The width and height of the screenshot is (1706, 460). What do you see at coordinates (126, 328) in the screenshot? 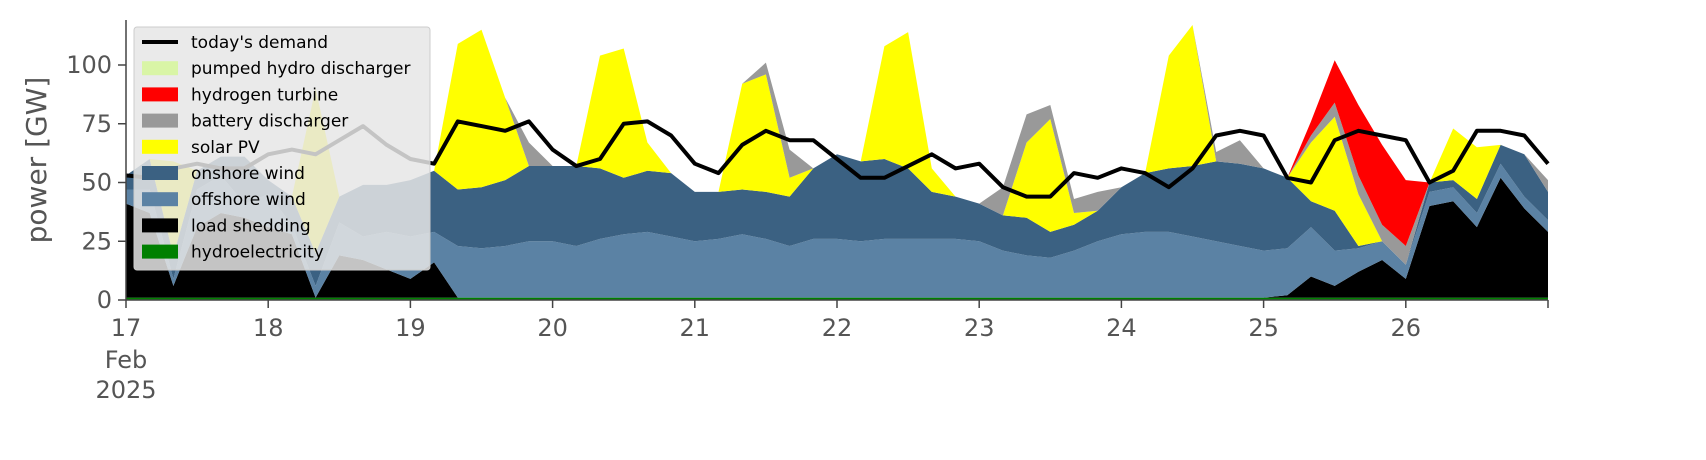
I see `x-tick-label: 17` at bounding box center [126, 328].